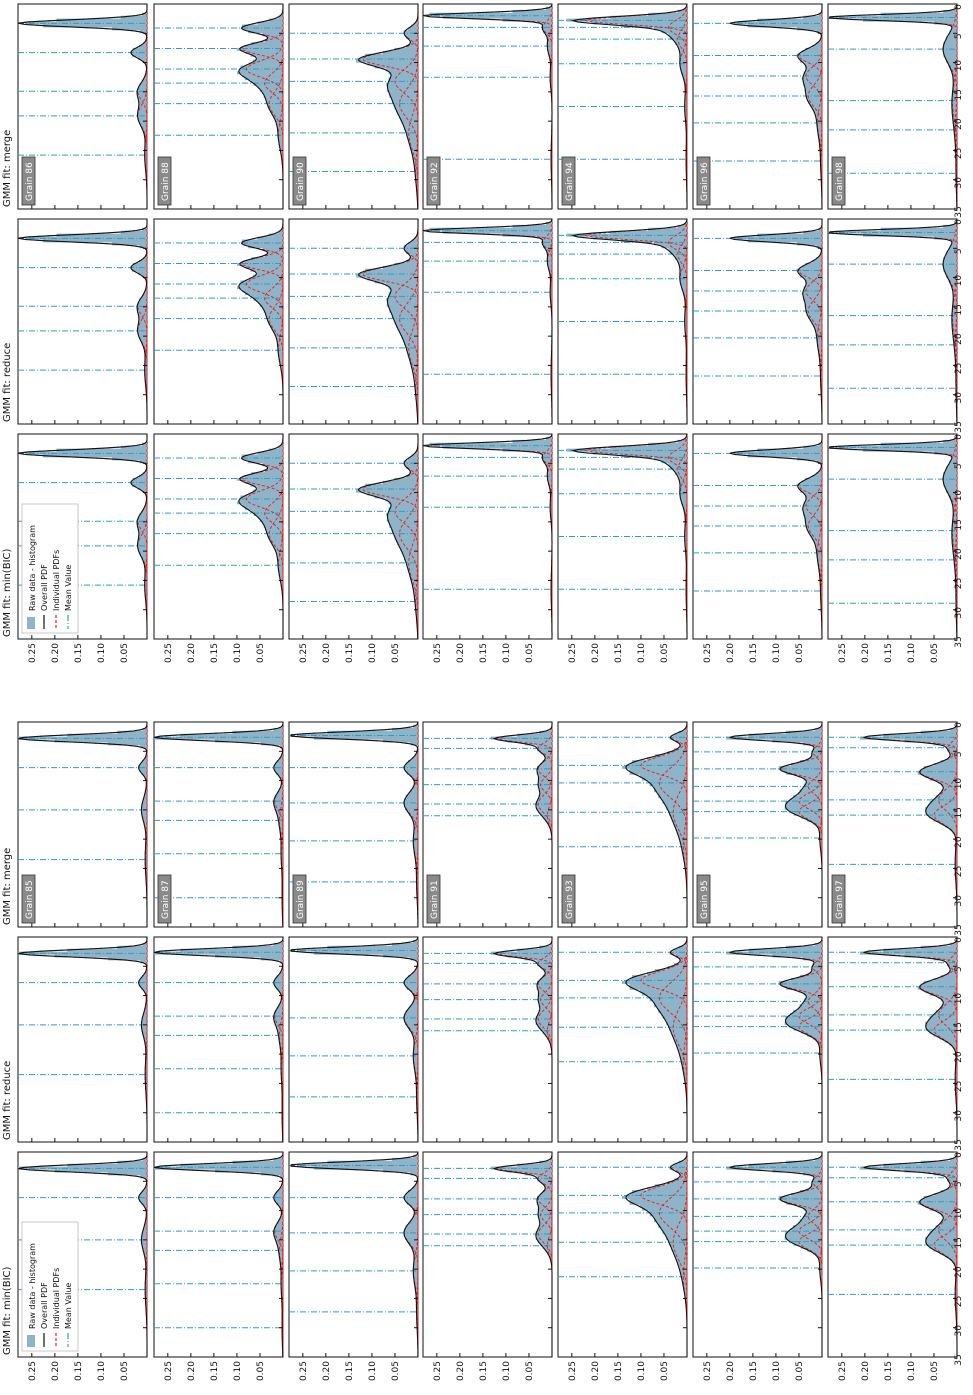  Describe the element at coordinates (32, 1286) in the screenshot. I see `legend-entry: Raw data - histogram` at that location.